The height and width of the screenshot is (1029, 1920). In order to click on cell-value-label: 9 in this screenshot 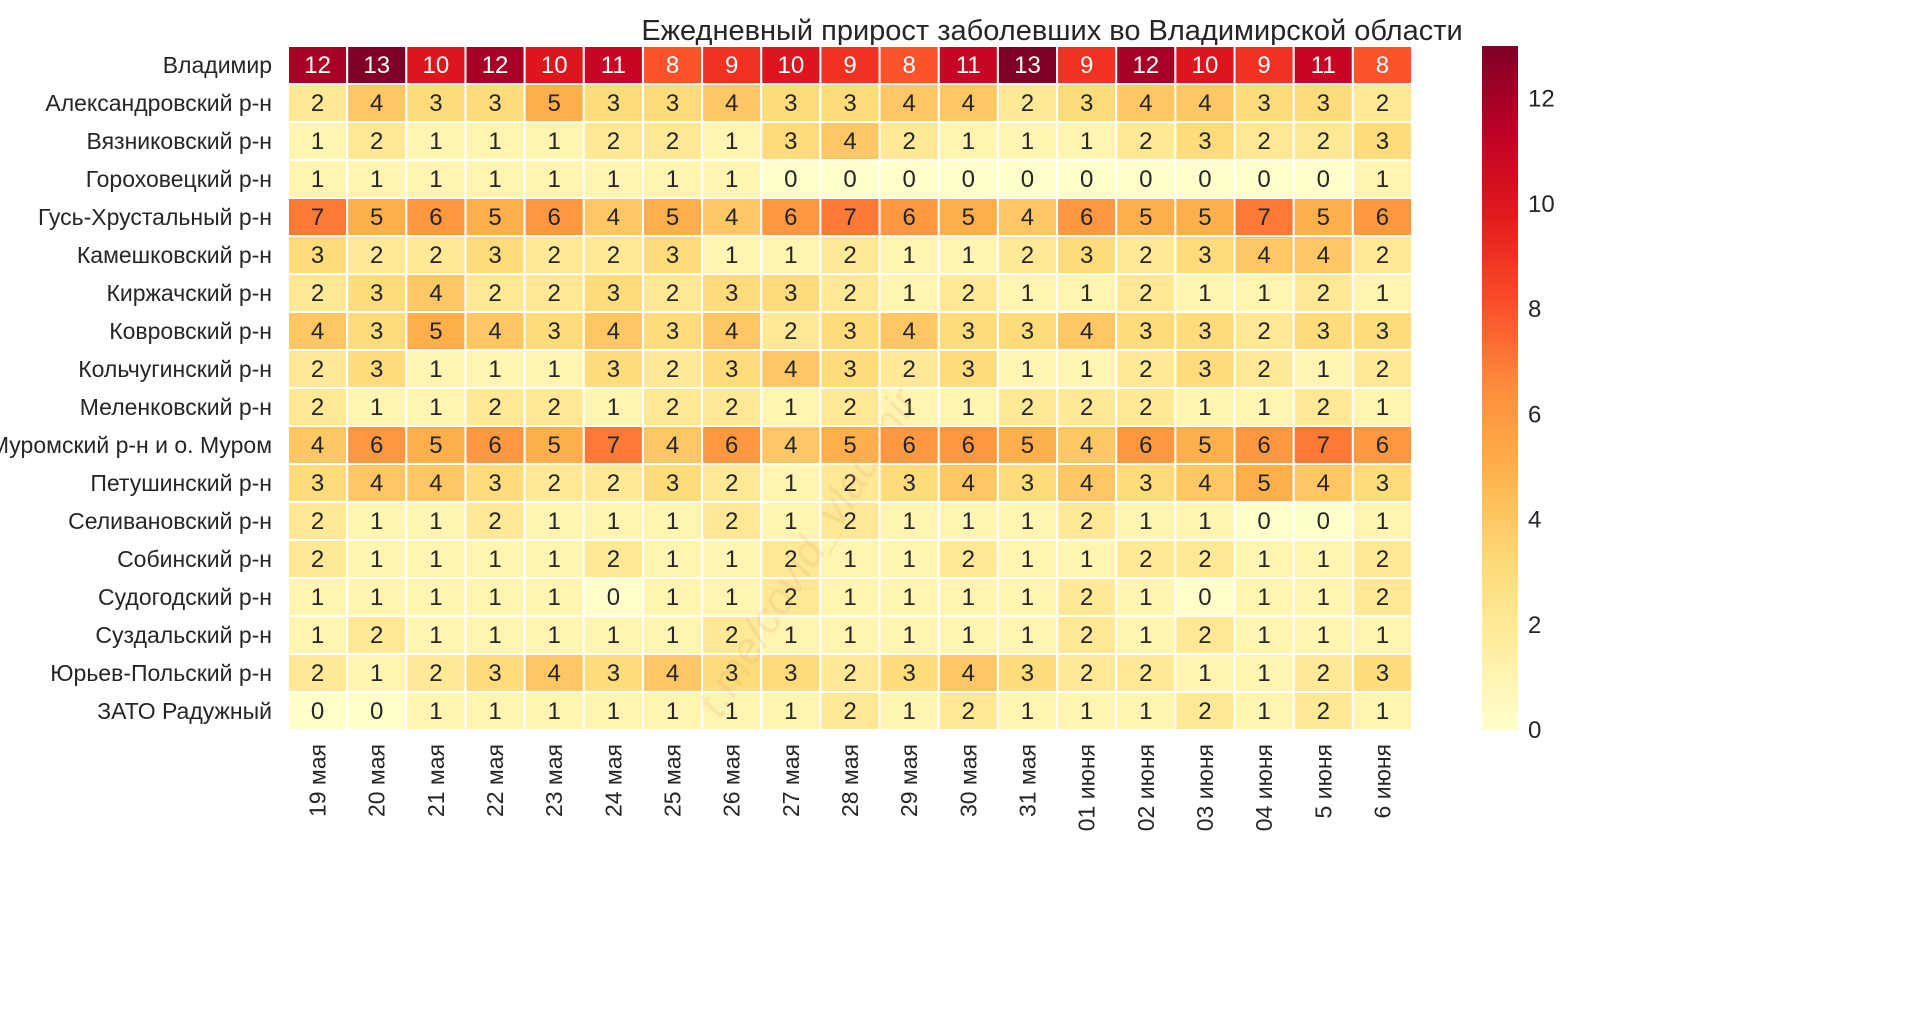, I will do `click(1086, 65)`.